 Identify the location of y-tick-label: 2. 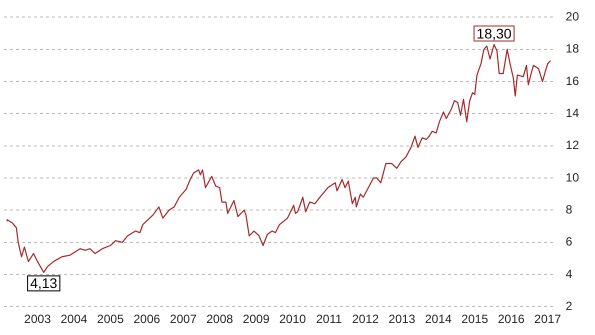
(569, 305).